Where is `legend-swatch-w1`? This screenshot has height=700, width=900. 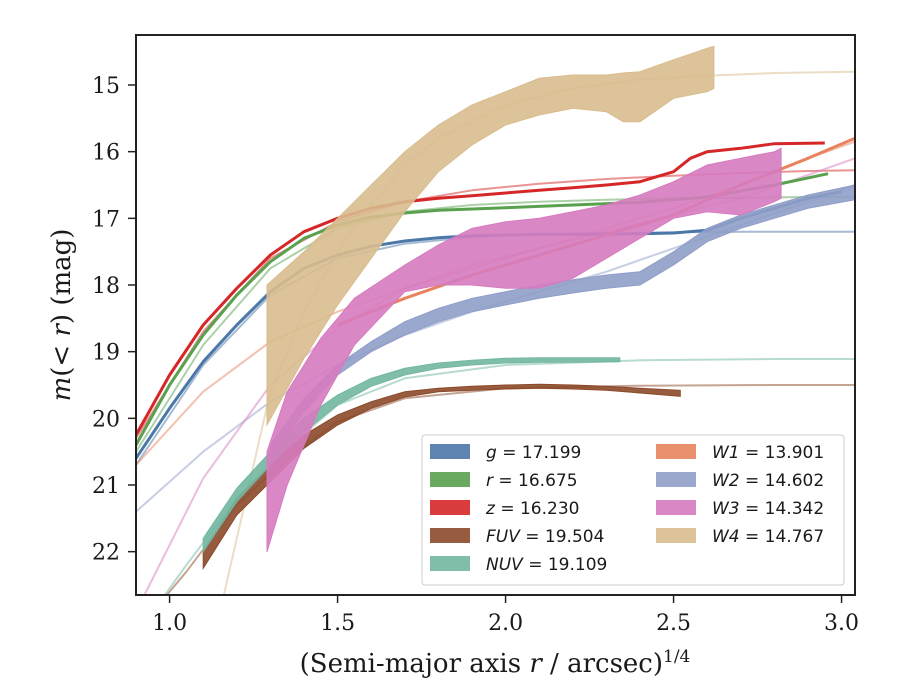 legend-swatch-w1 is located at coordinates (676, 451).